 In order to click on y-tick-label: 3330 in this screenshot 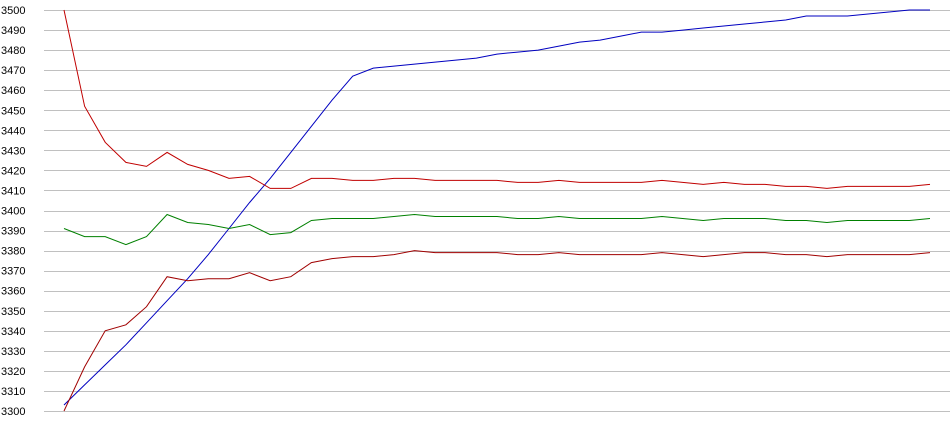, I will do `click(13, 352)`.